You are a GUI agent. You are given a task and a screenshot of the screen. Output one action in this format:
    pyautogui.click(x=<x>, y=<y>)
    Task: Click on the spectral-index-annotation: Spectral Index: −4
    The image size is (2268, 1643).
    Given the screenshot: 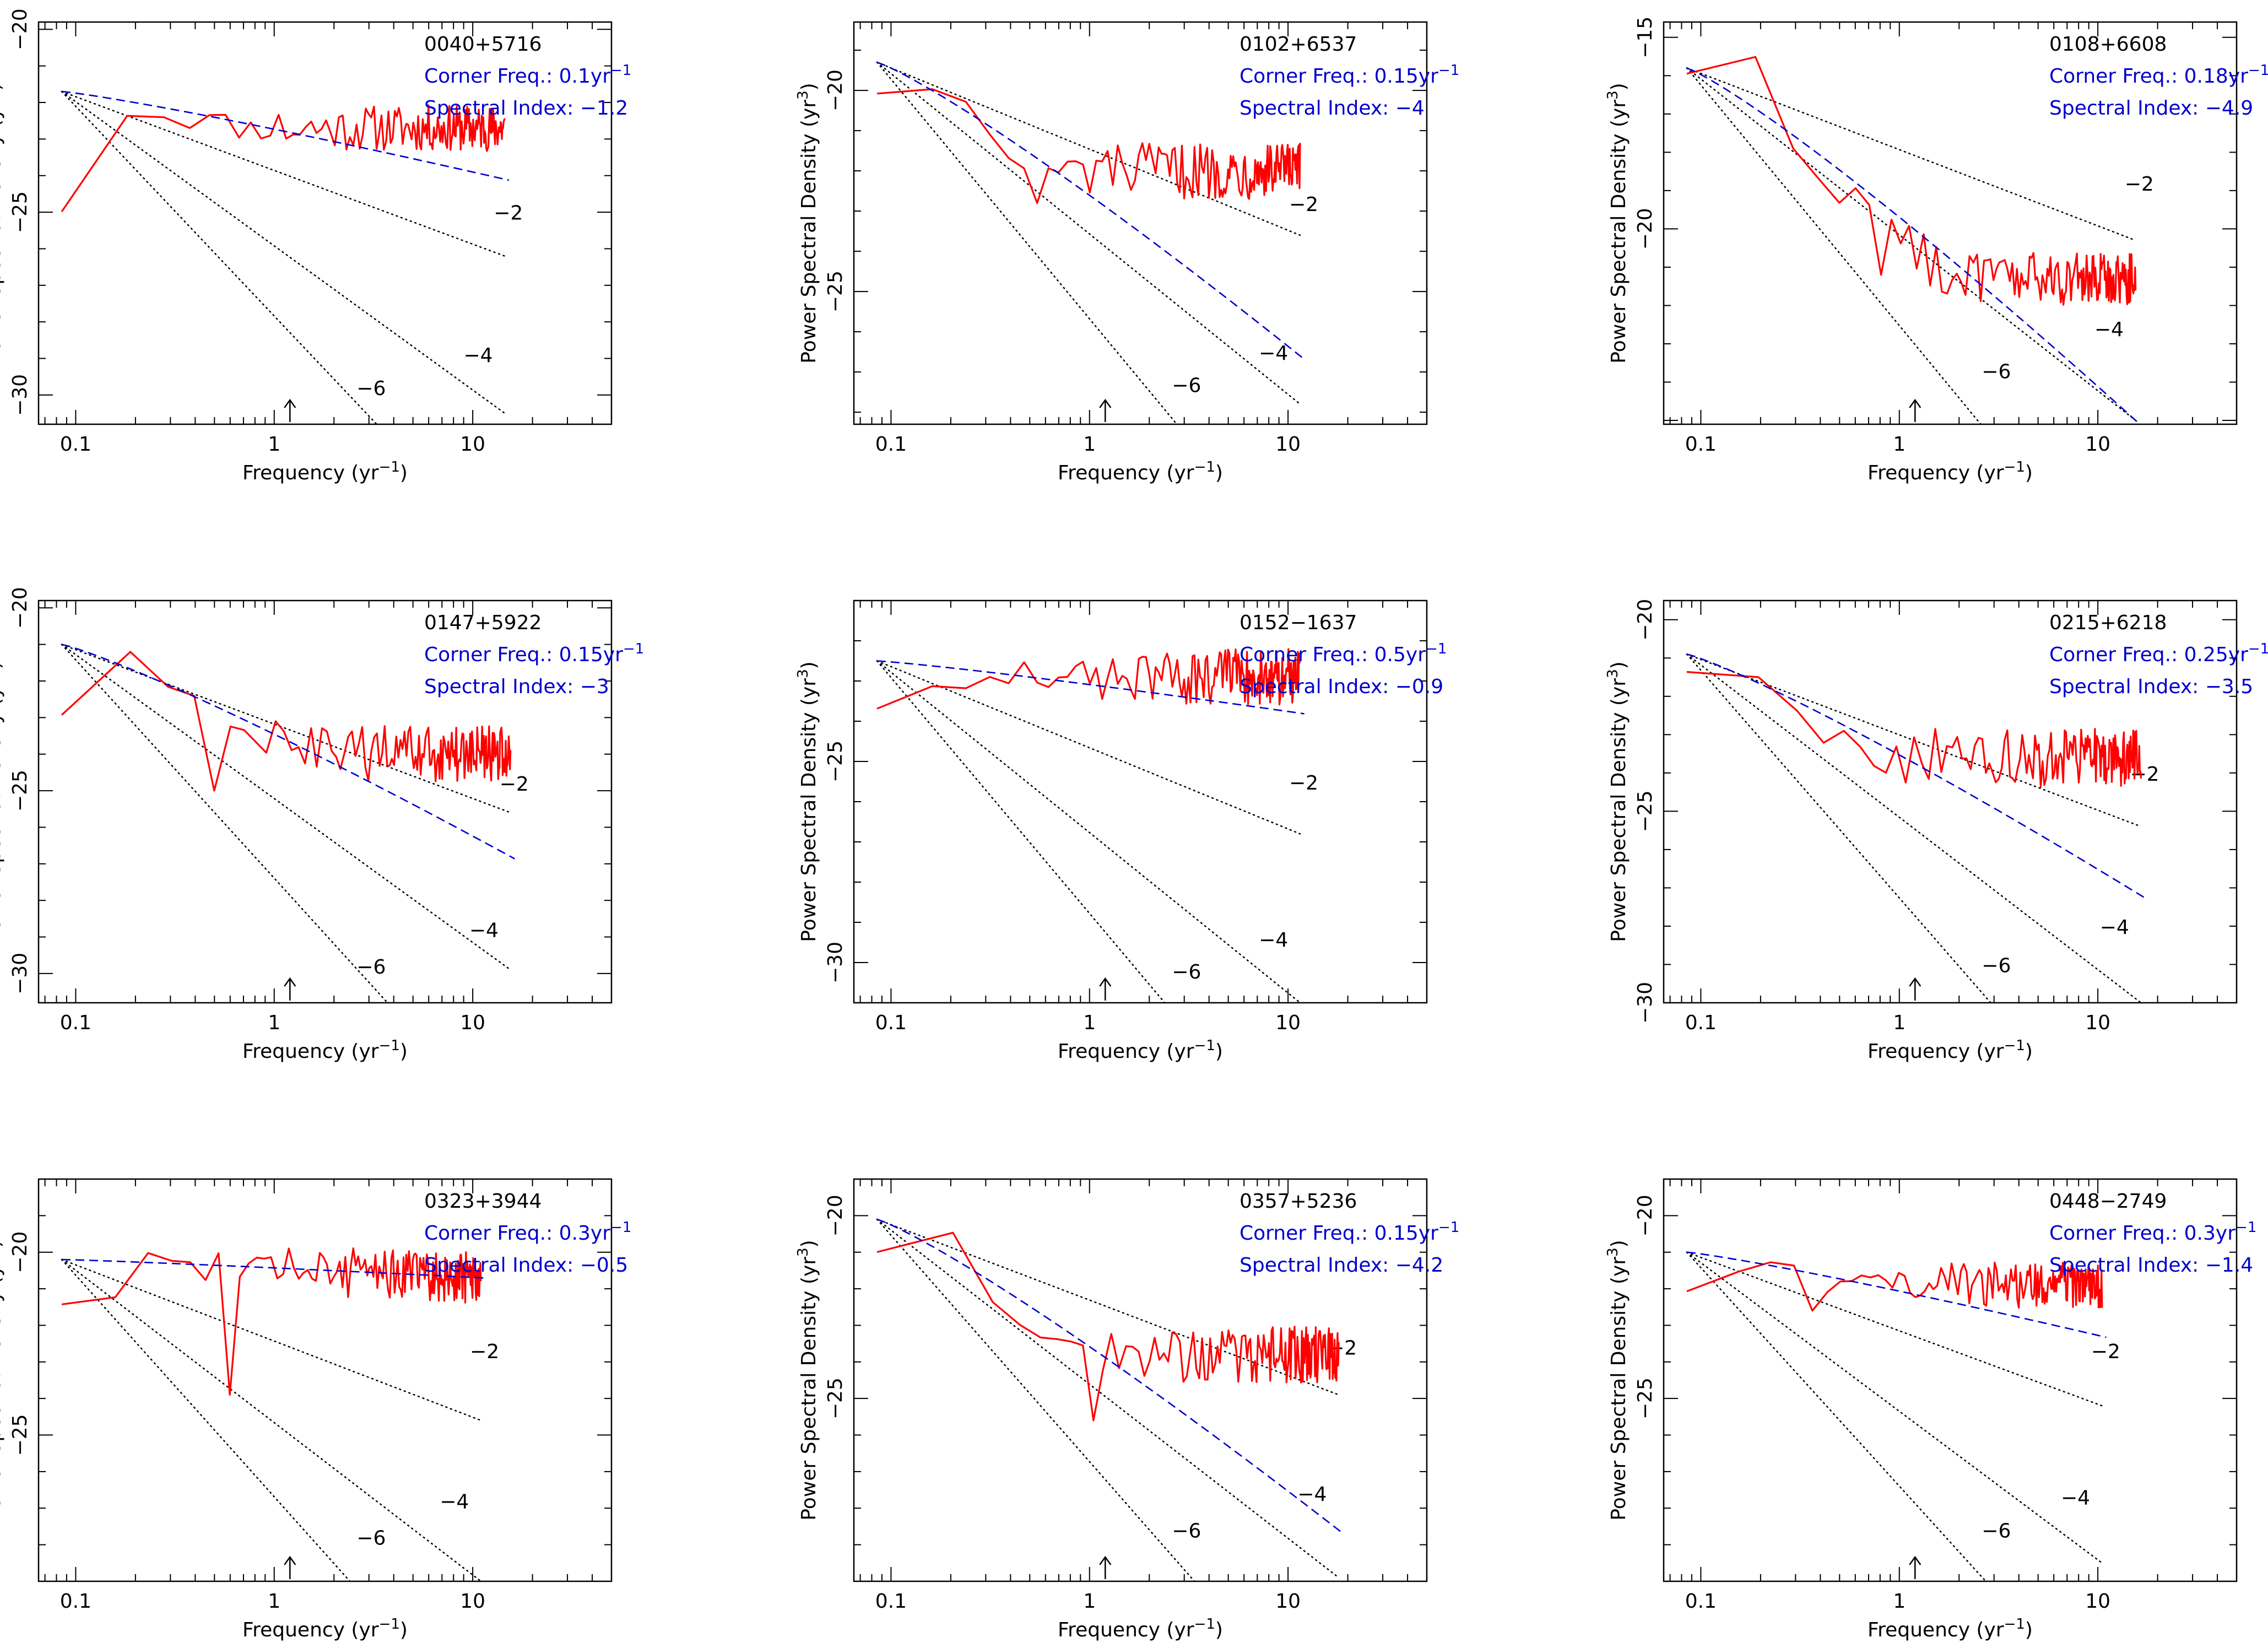 What is the action you would take?
    pyautogui.click(x=1332, y=109)
    